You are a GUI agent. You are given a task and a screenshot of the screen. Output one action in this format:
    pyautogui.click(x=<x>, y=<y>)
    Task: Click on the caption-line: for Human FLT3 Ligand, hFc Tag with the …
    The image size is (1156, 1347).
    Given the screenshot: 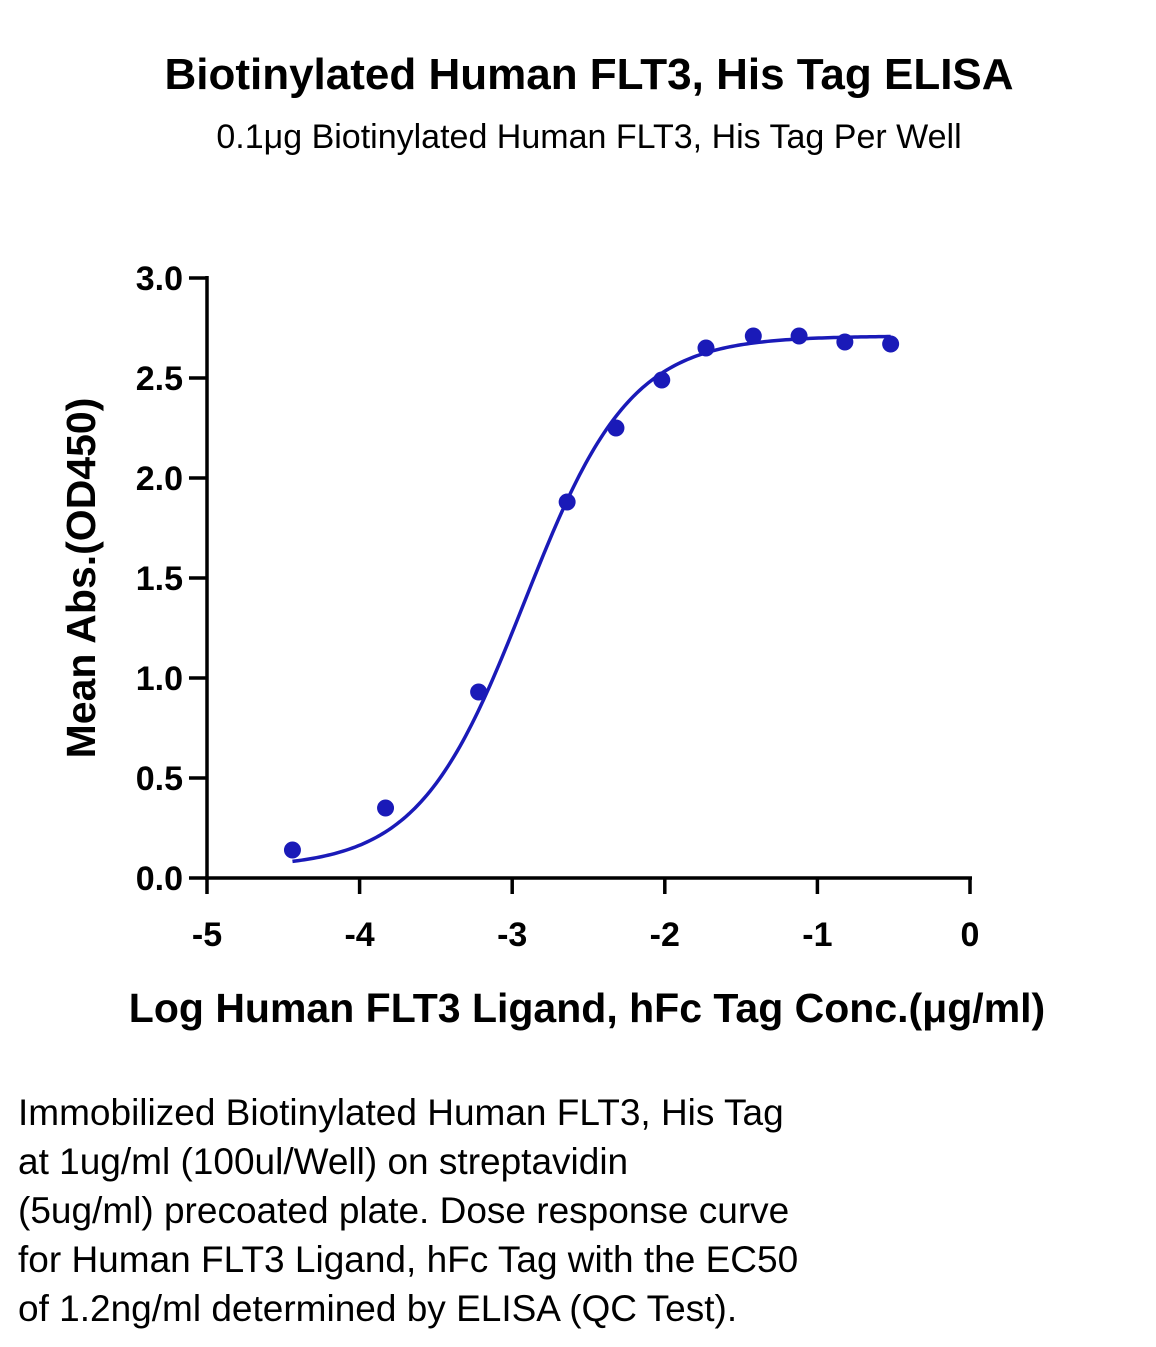 What is the action you would take?
    pyautogui.click(x=408, y=1259)
    